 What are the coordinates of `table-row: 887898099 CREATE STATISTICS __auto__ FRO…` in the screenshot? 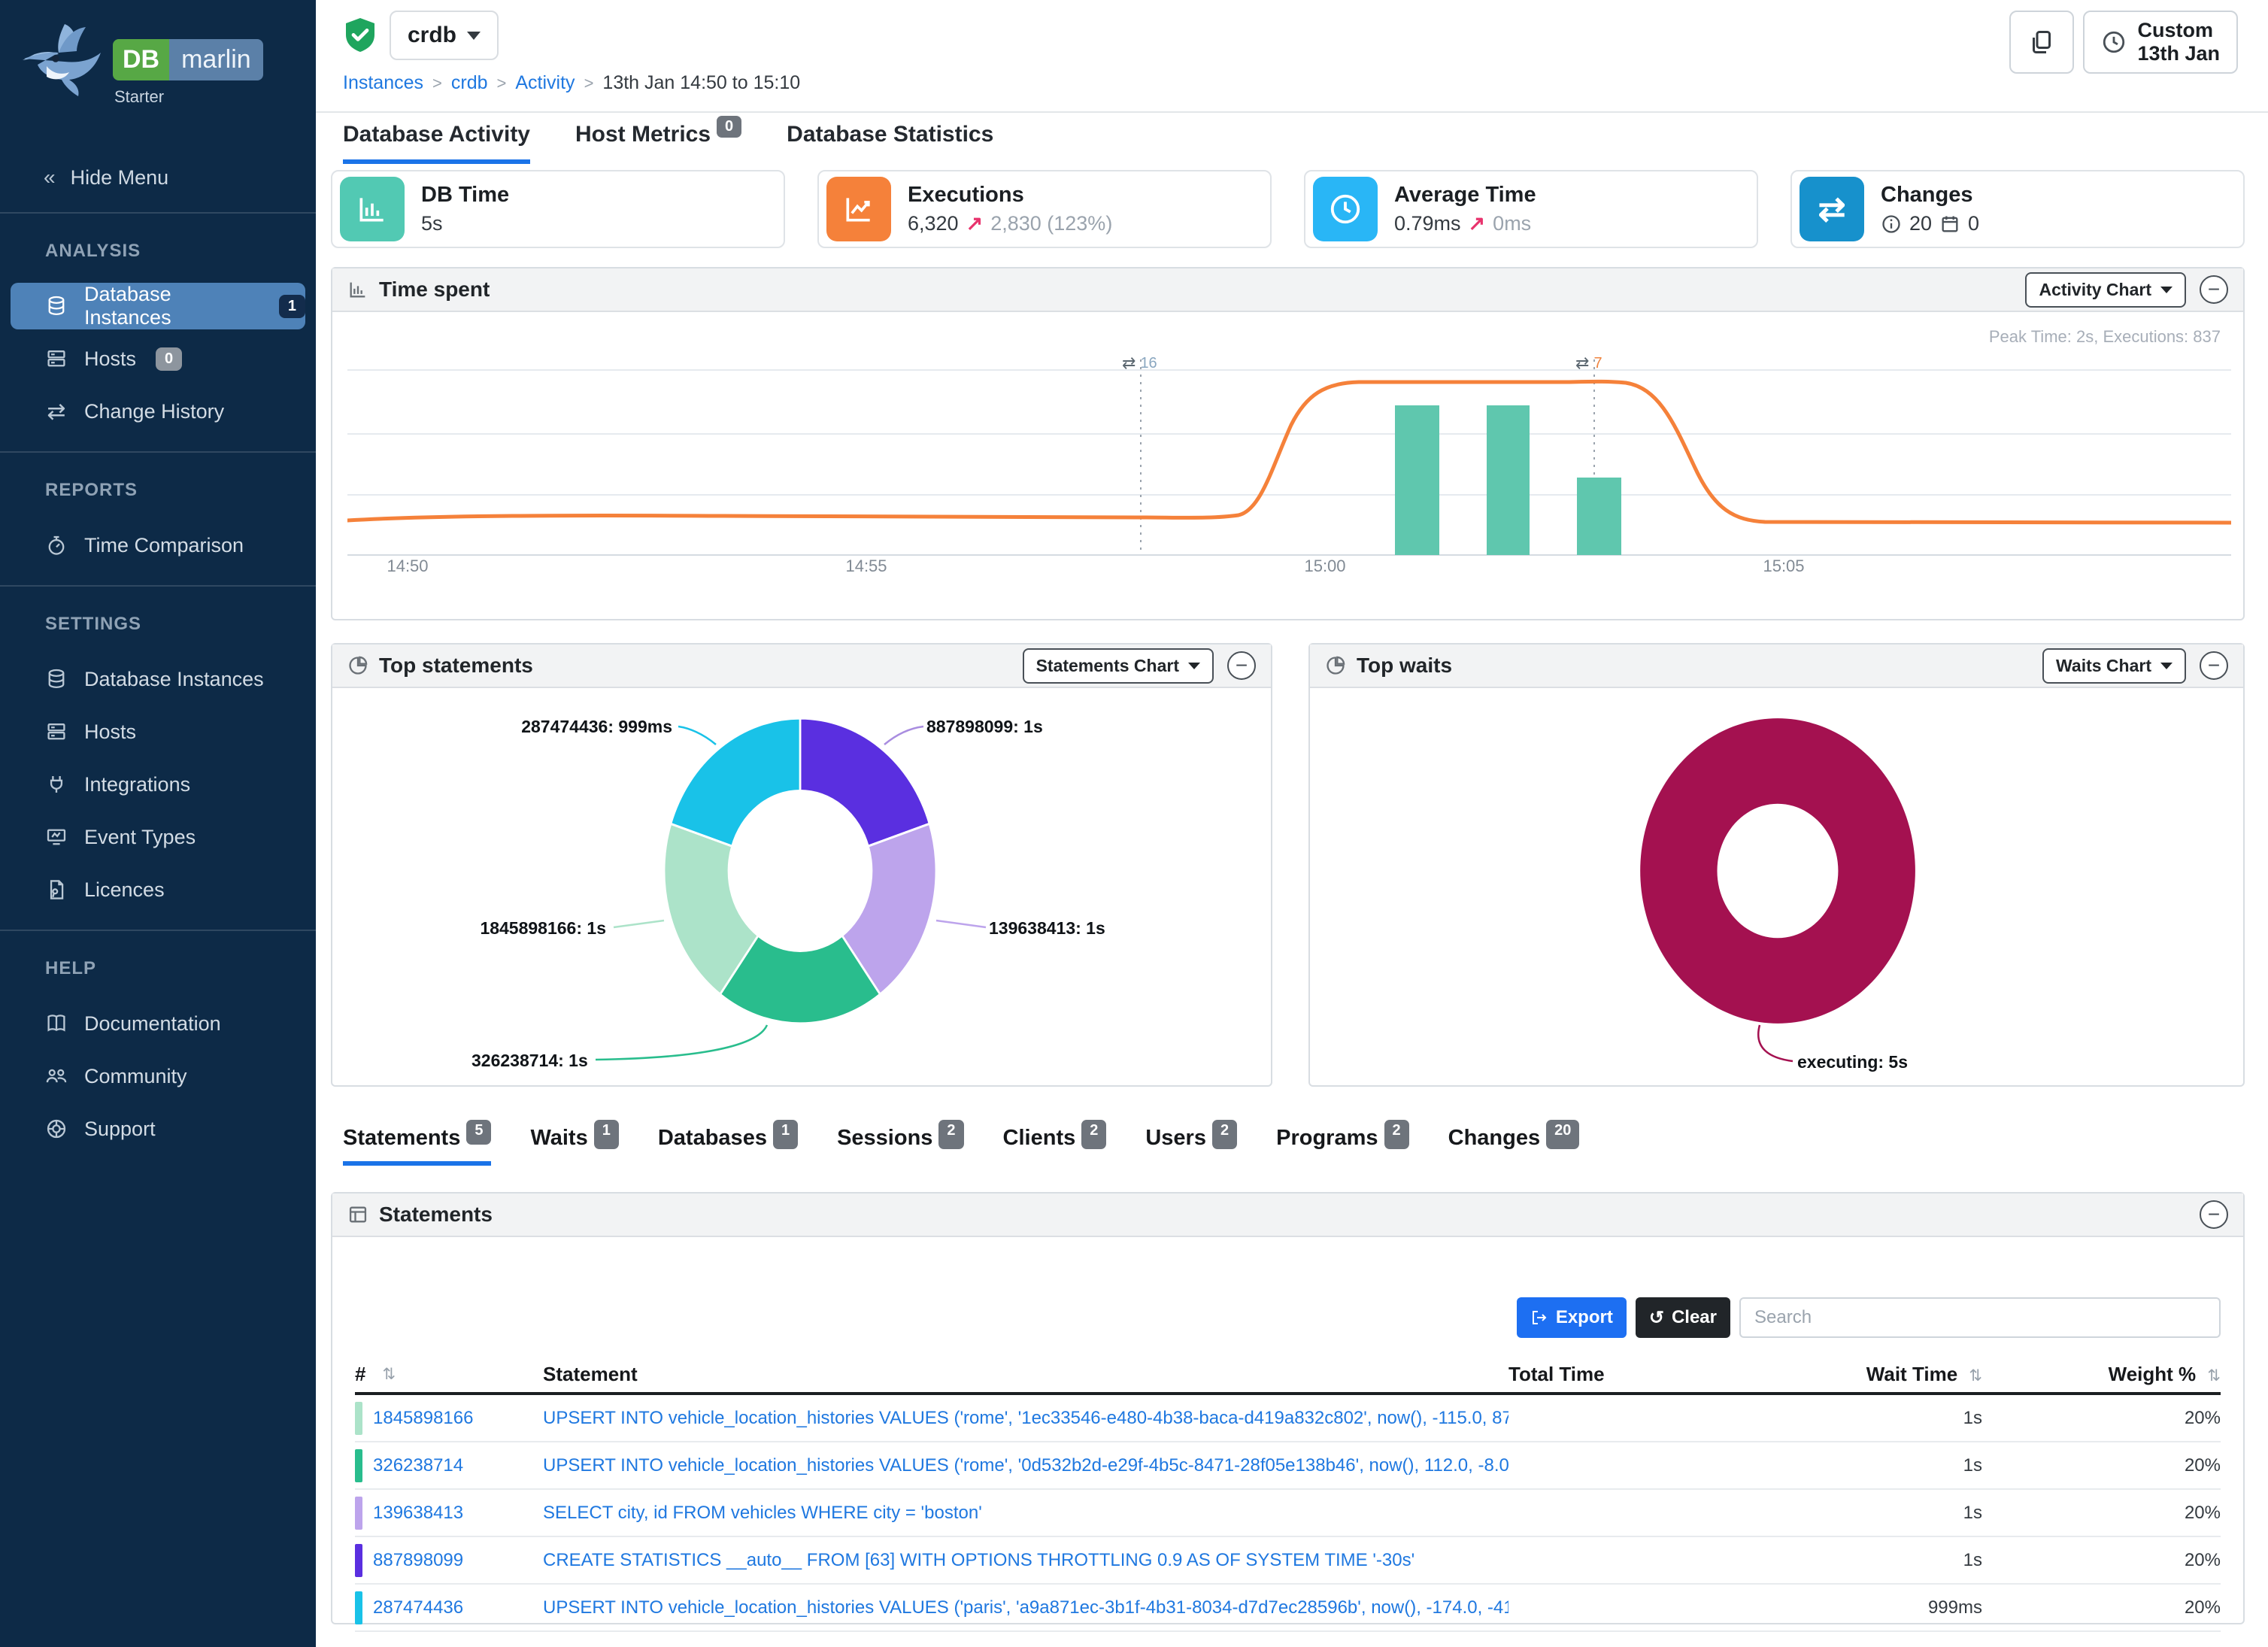 It's located at (1288, 1561).